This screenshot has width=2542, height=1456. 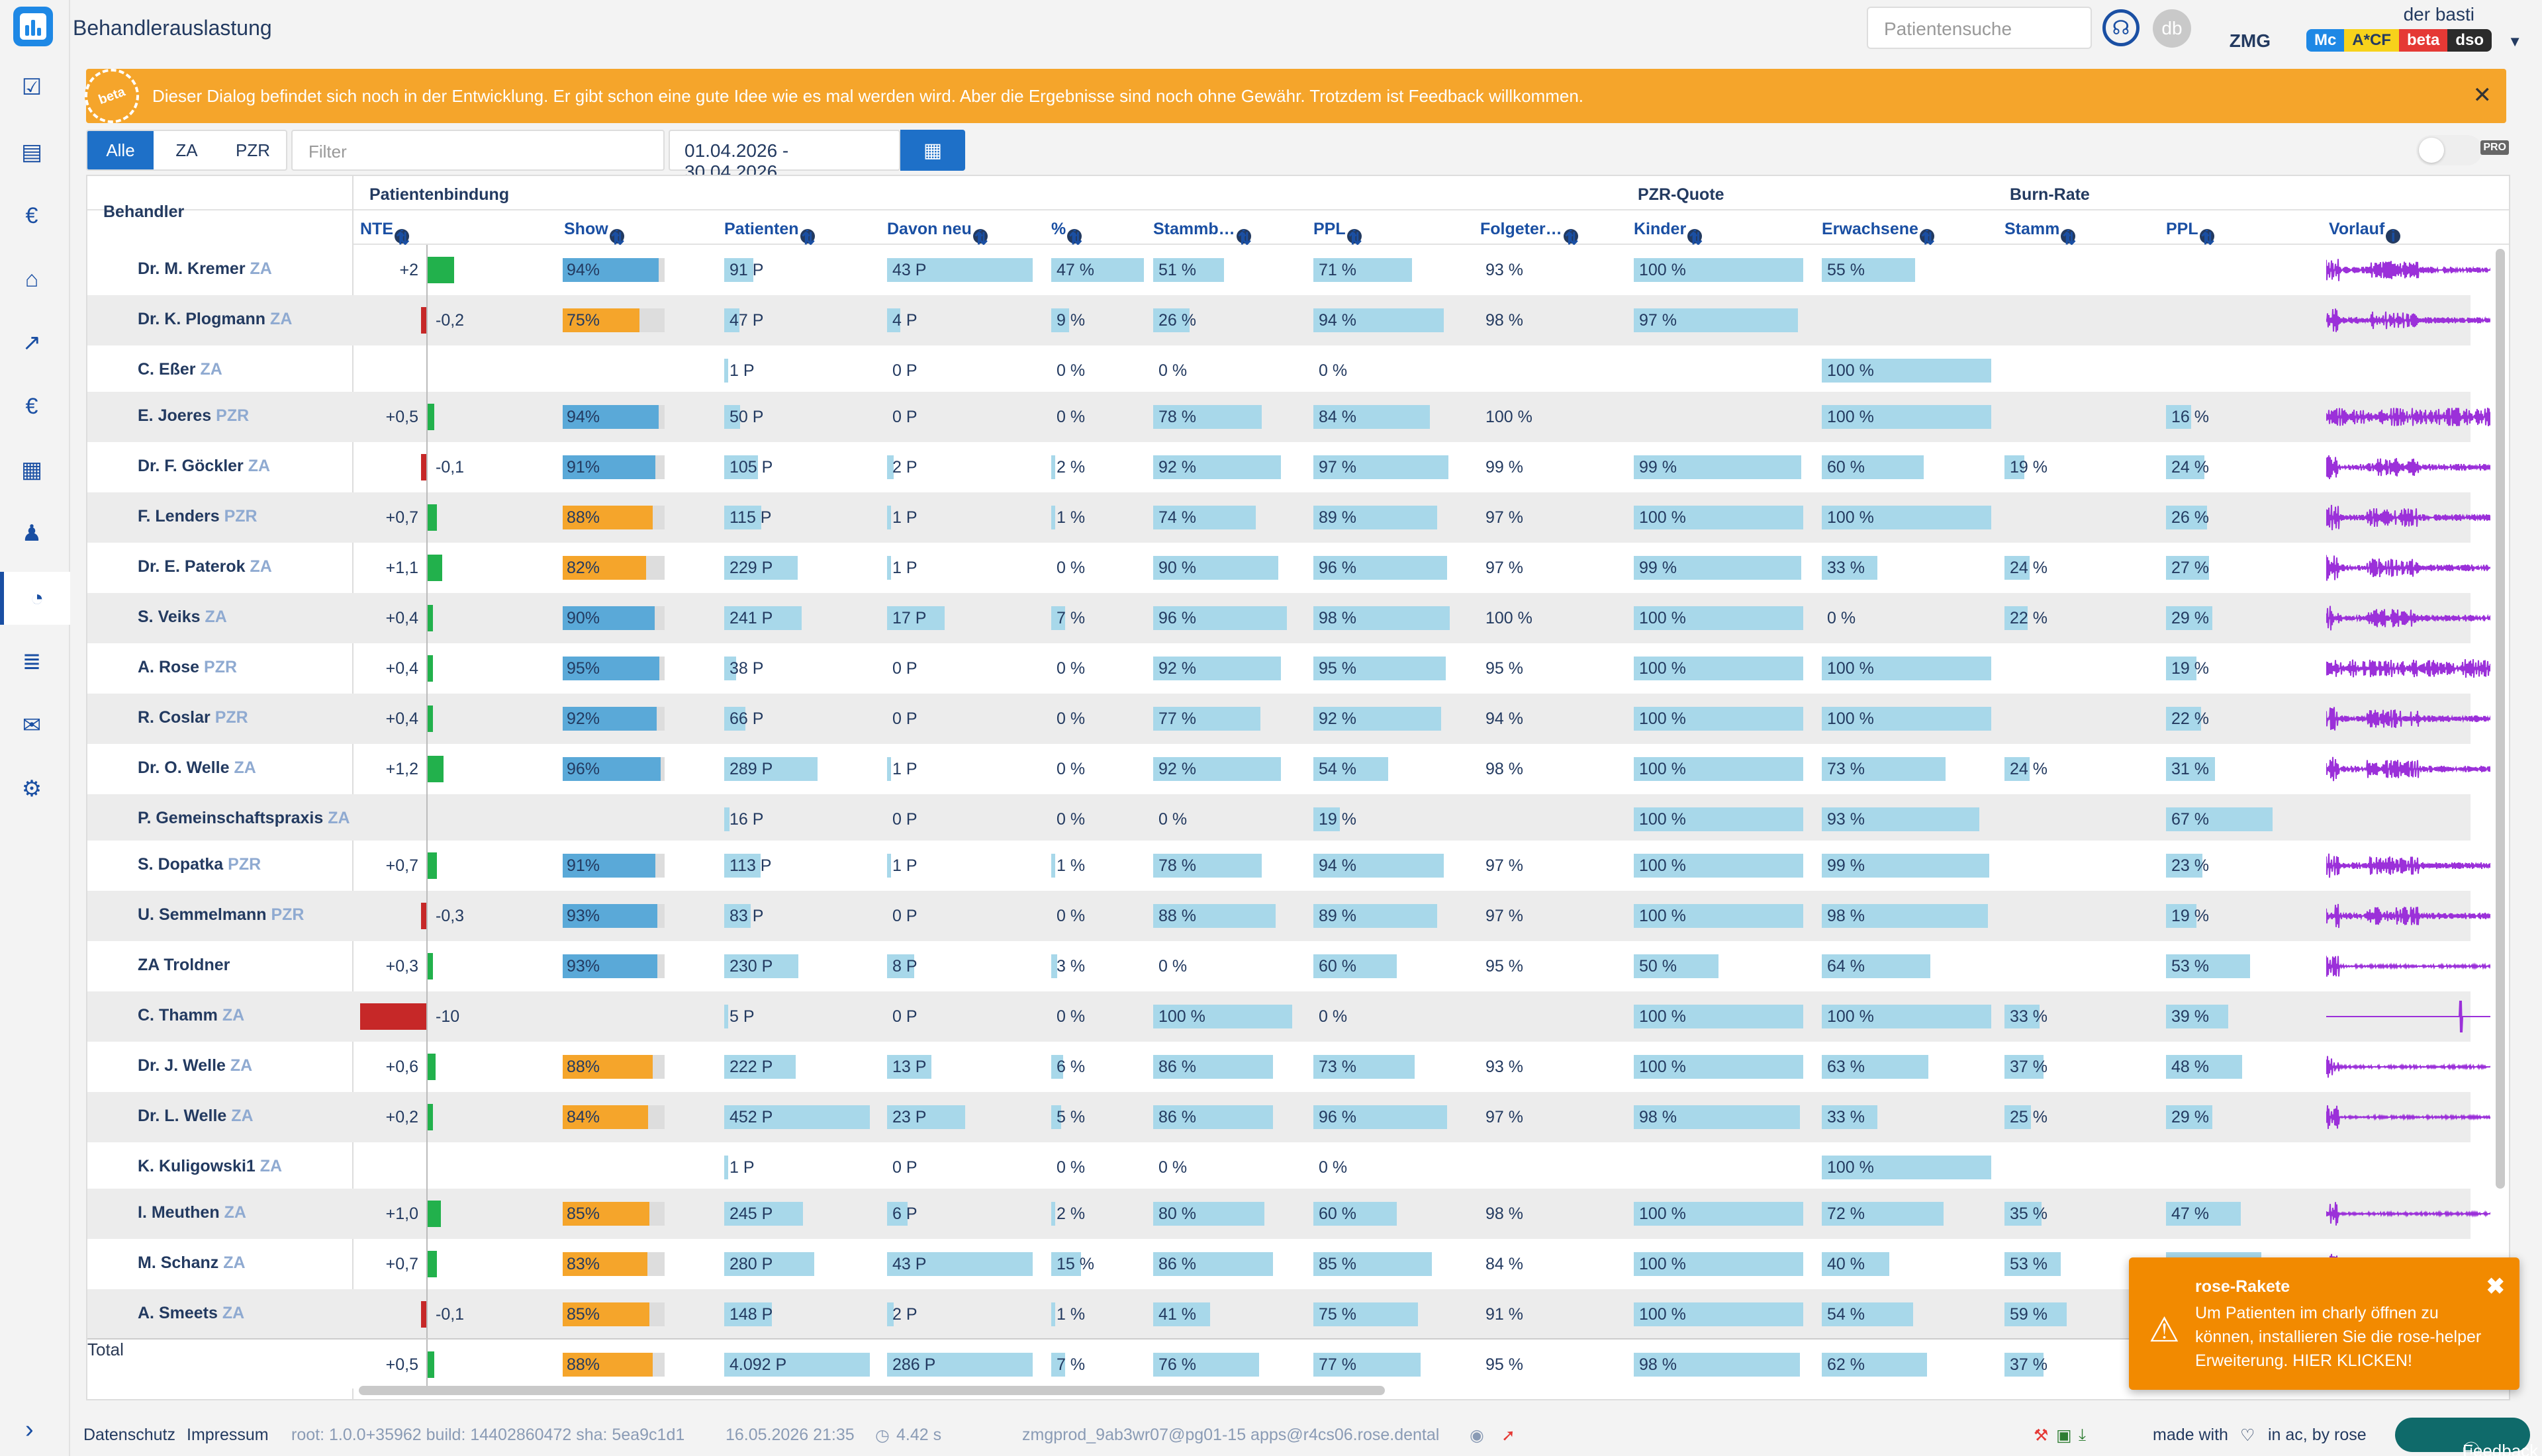 I want to click on tools-icon: ⚒, so click(x=2041, y=1436).